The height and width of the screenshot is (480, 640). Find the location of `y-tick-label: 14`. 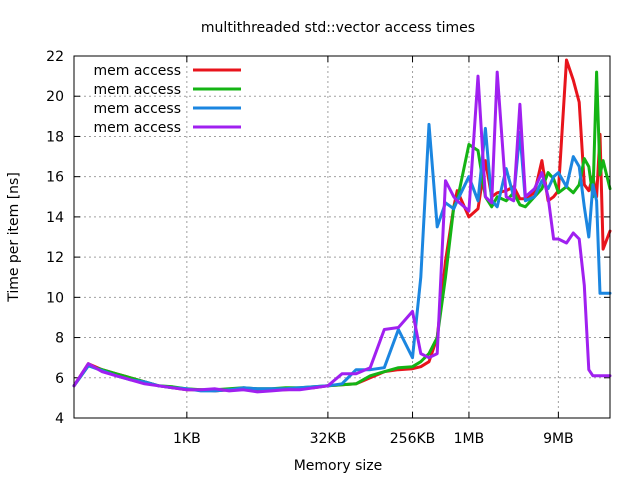

y-tick-label: 14 is located at coordinates (55, 218).